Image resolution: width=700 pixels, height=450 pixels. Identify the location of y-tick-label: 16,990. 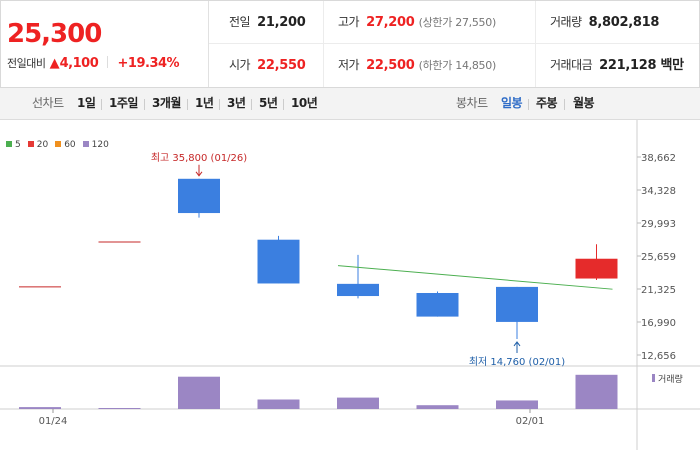
(658, 323).